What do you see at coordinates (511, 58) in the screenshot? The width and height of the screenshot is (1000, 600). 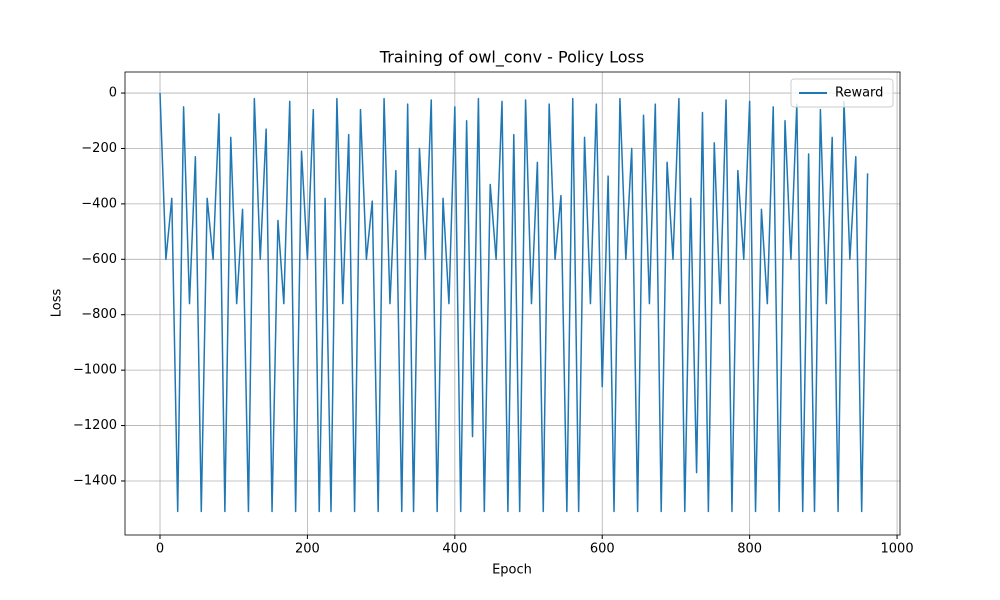 I see `chart-title: Training of owl_conv - Policy Loss` at bounding box center [511, 58].